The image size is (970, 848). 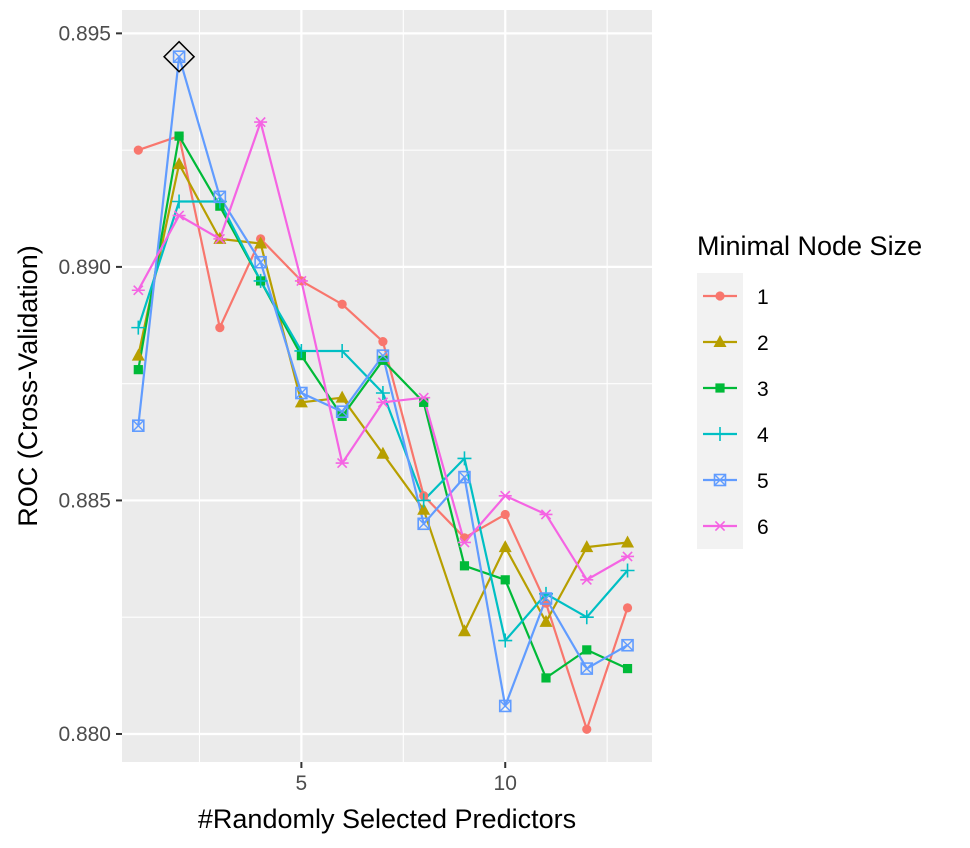 What do you see at coordinates (763, 527) in the screenshot?
I see `legend-label: 6` at bounding box center [763, 527].